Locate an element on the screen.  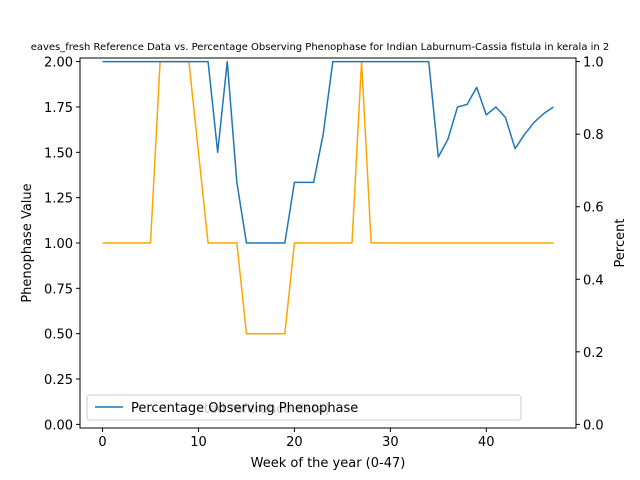
right-y-tick-label: 1.0 is located at coordinates (593, 63).